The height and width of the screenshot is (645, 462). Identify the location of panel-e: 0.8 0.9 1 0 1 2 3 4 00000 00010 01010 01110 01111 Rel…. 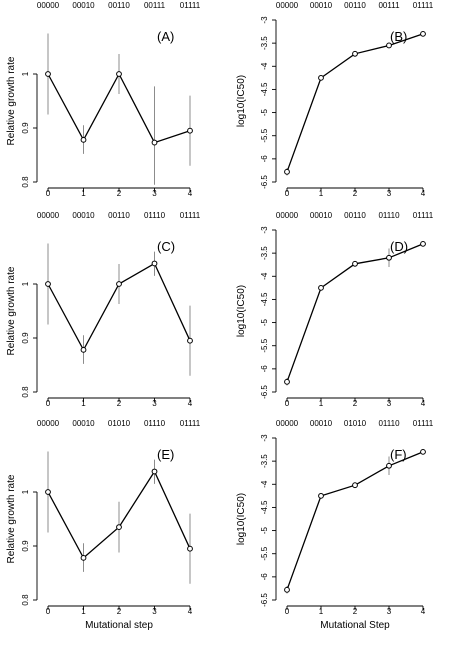
(103, 525).